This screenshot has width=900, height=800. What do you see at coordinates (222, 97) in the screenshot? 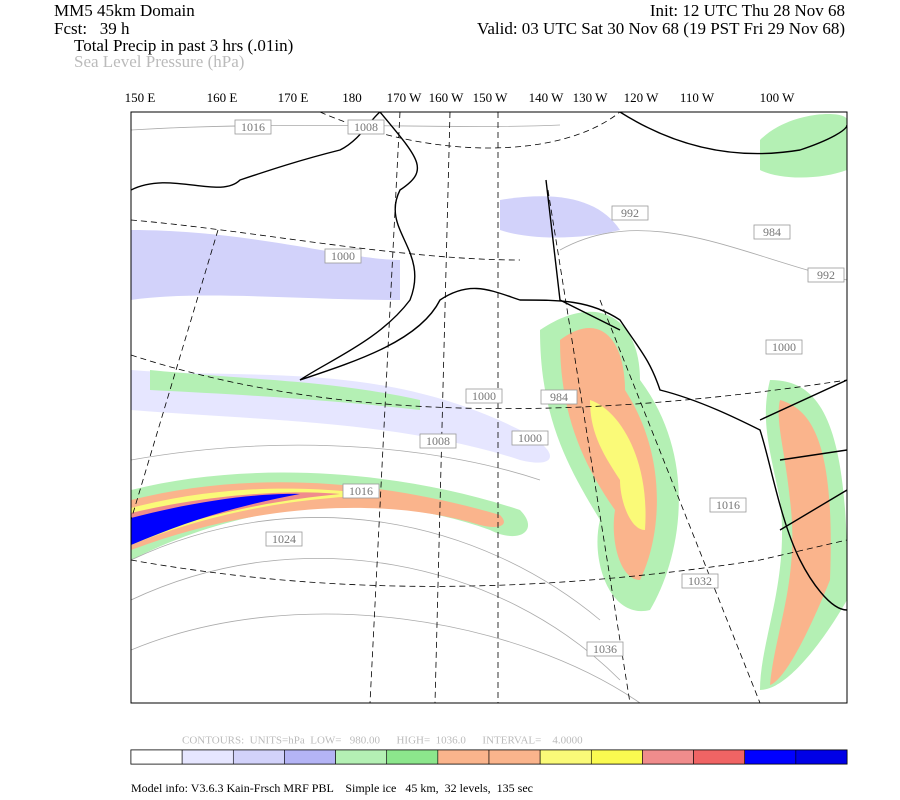
I see `longitude-label: 160 E` at bounding box center [222, 97].